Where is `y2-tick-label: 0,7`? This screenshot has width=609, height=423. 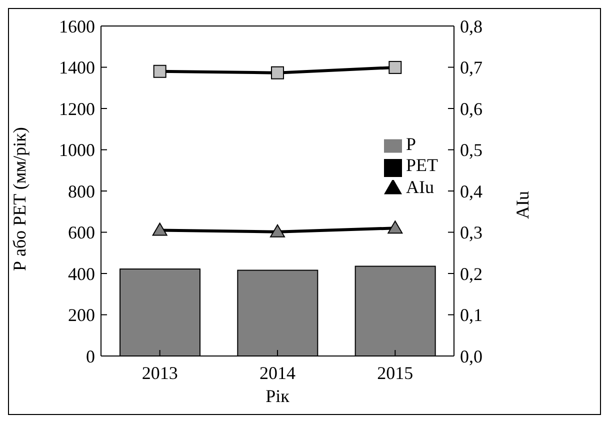 y2-tick-label: 0,7 is located at coordinates (471, 68).